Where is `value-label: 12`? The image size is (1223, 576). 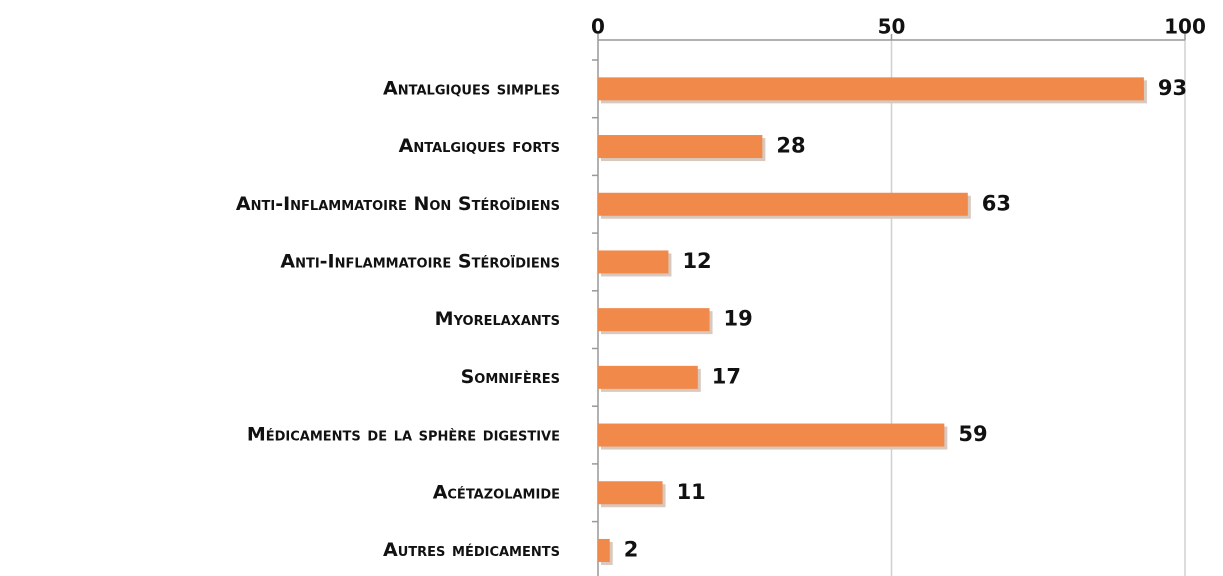 value-label: 12 is located at coordinates (696, 261).